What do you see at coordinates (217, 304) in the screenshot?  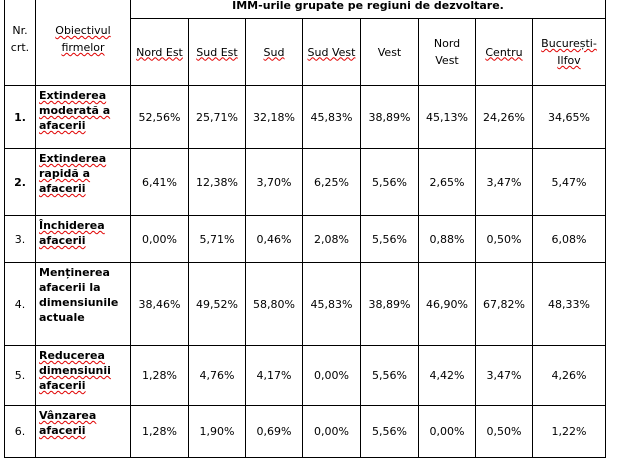 I see `value-cell: 49,52%` at bounding box center [217, 304].